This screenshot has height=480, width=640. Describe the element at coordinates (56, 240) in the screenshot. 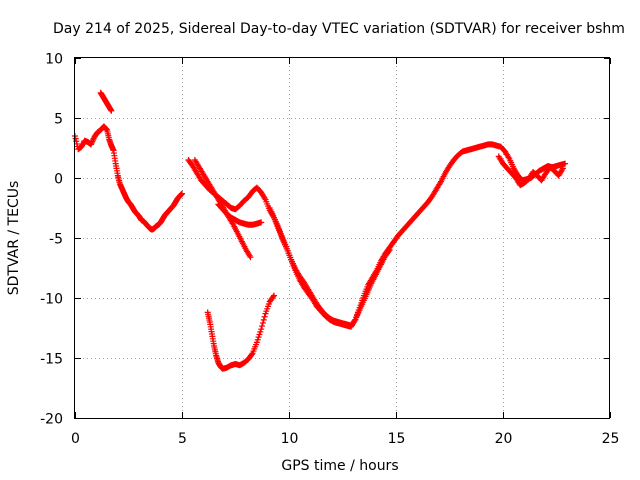

I see `y-tick-label: -5` at that location.